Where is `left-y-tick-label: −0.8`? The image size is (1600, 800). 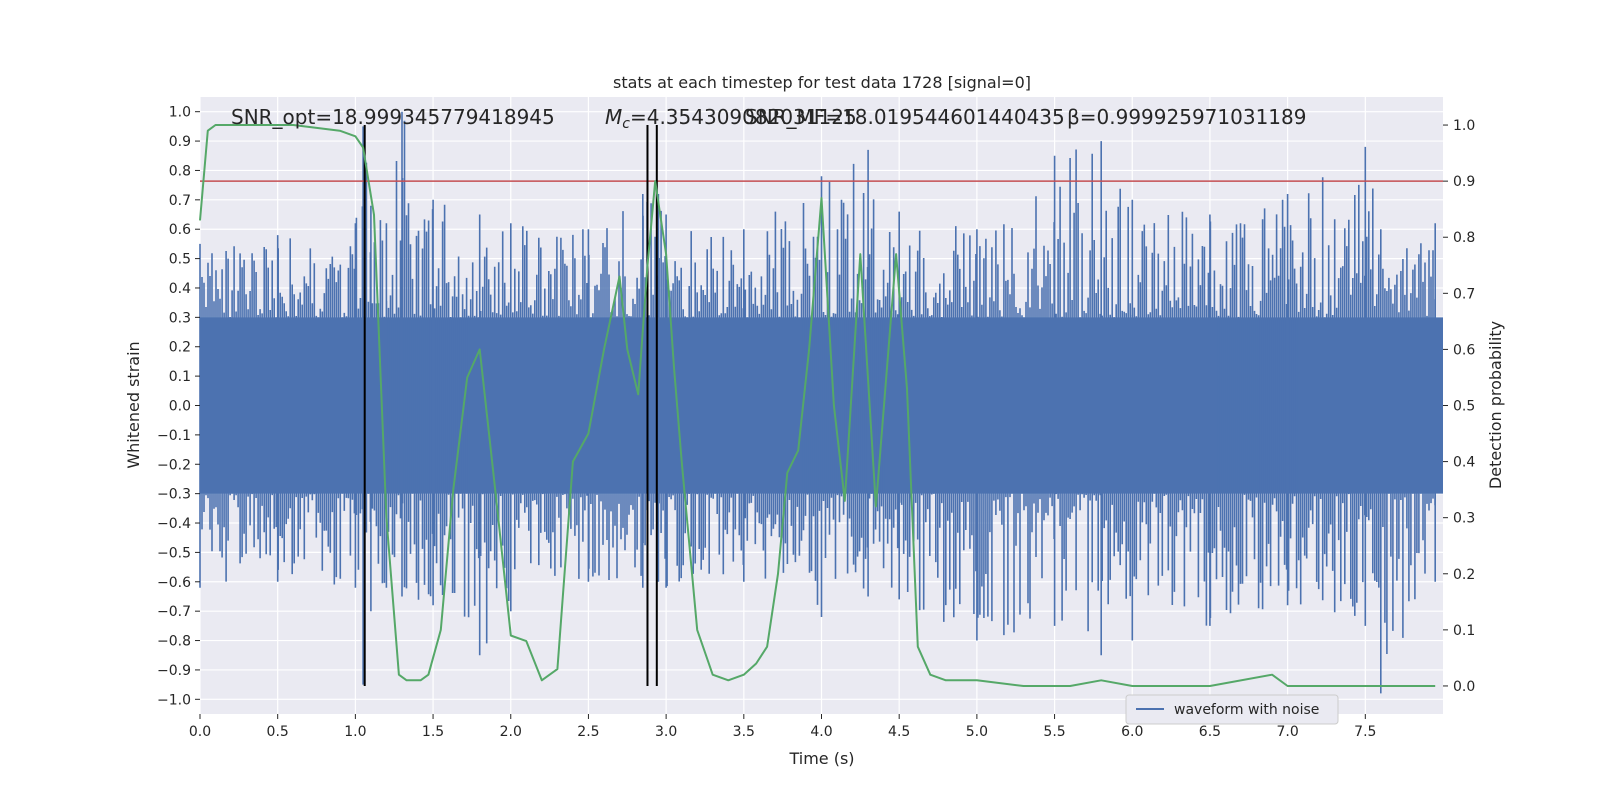
left-y-tick-label: −0.8 is located at coordinates (174, 642).